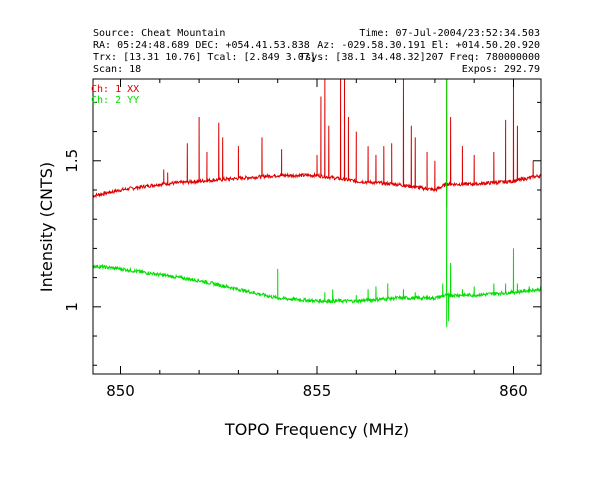 This screenshot has height=494, width=605. I want to click on header-source: Source: Cheat Mountain, so click(159, 33).